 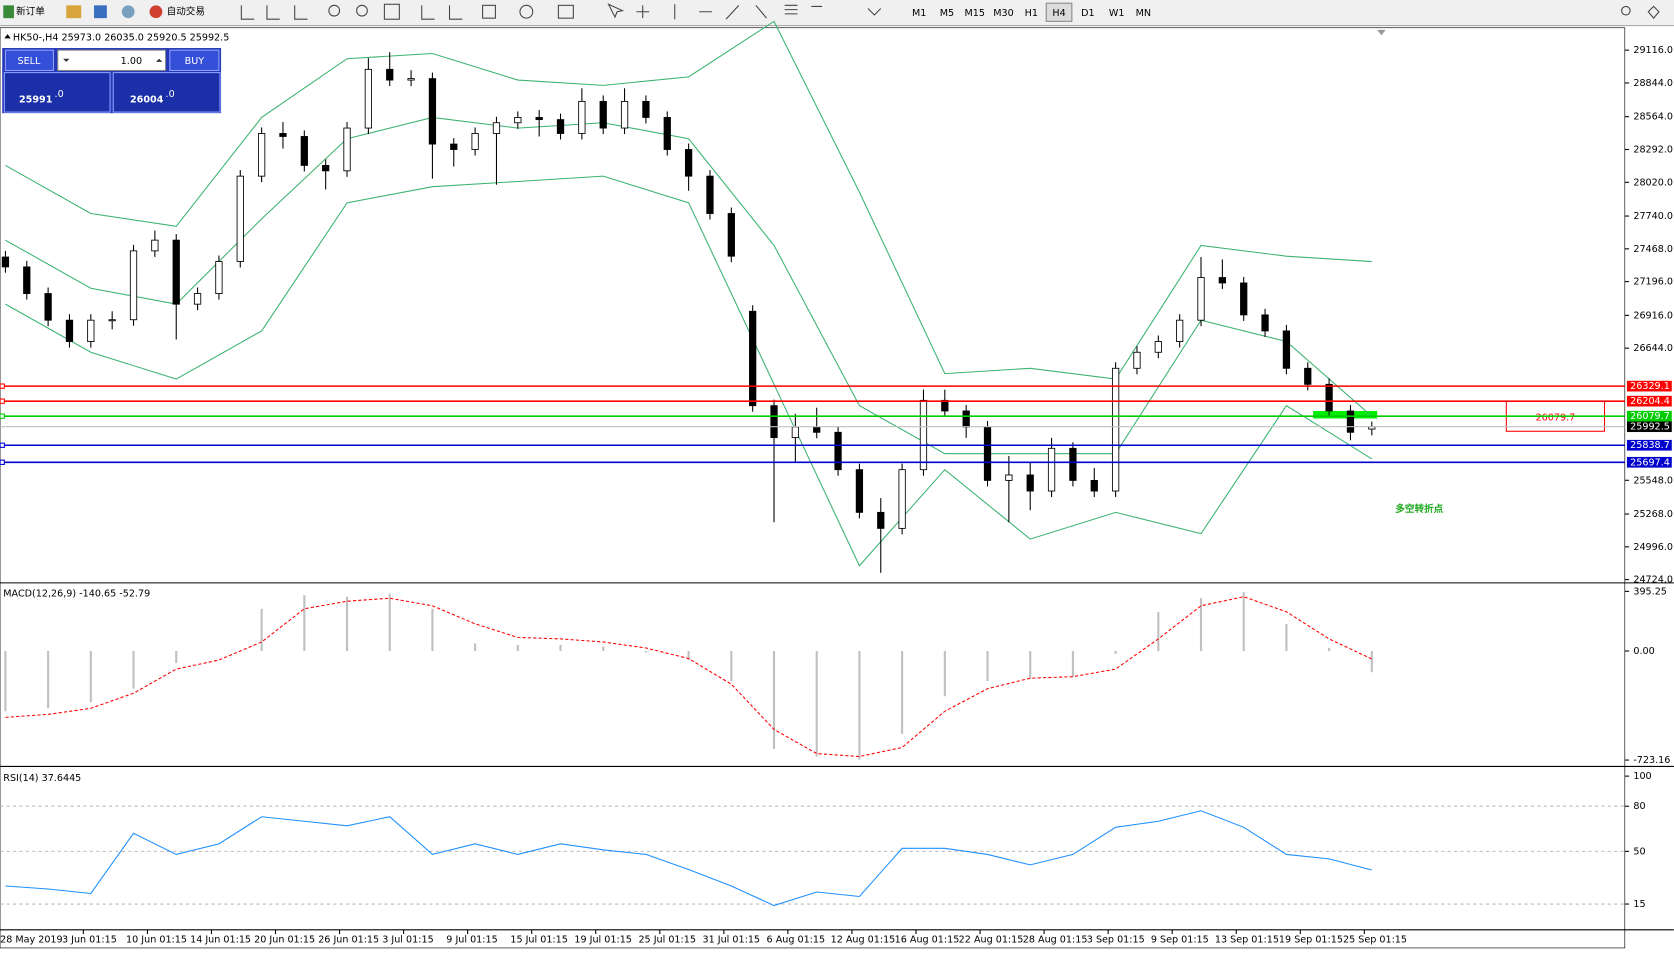 What do you see at coordinates (59, 94) in the screenshot?
I see `bid-fraction: .0` at bounding box center [59, 94].